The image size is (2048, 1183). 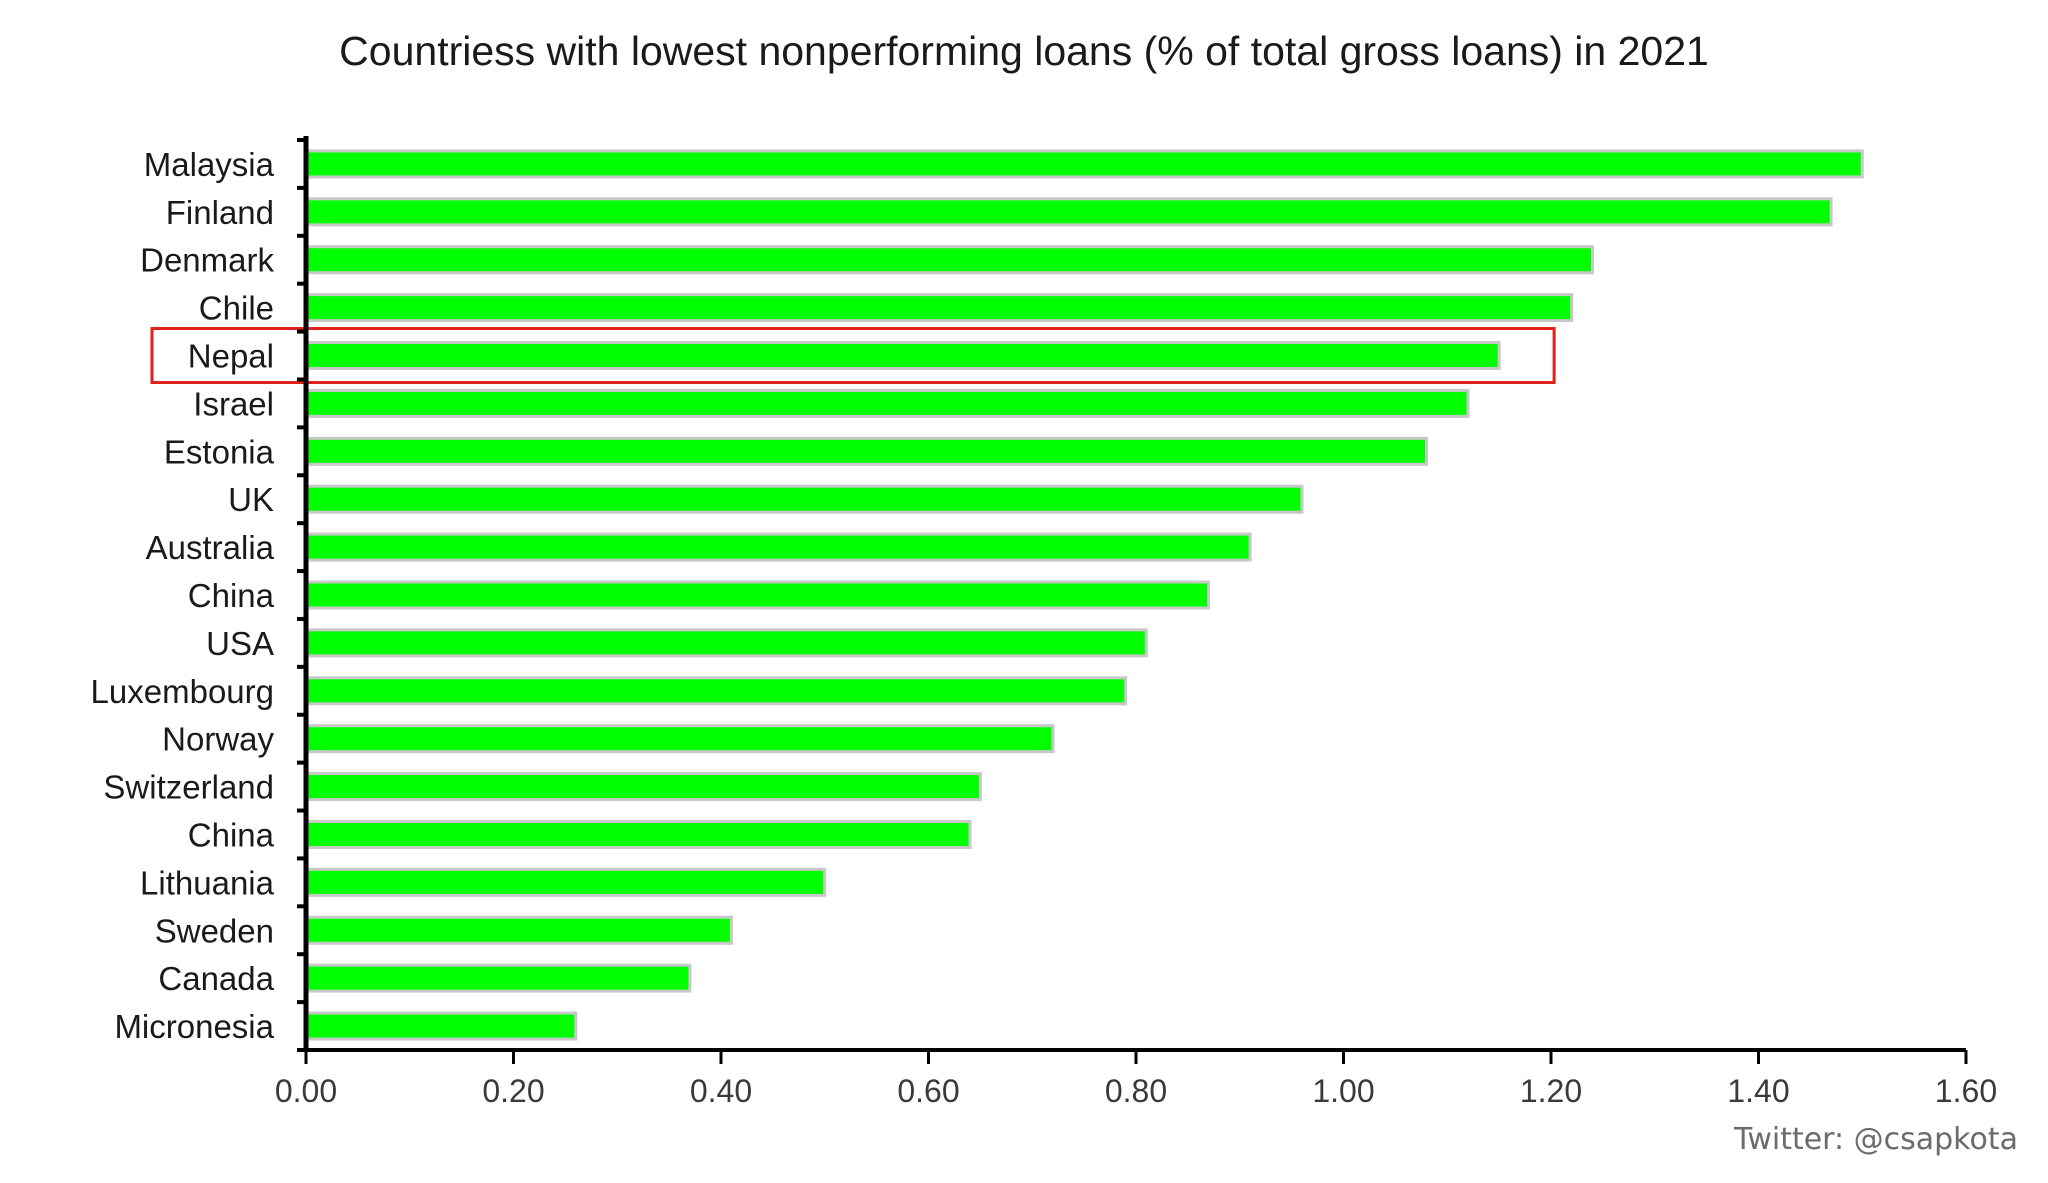 What do you see at coordinates (209, 164) in the screenshot?
I see `category-label: Malaysia` at bounding box center [209, 164].